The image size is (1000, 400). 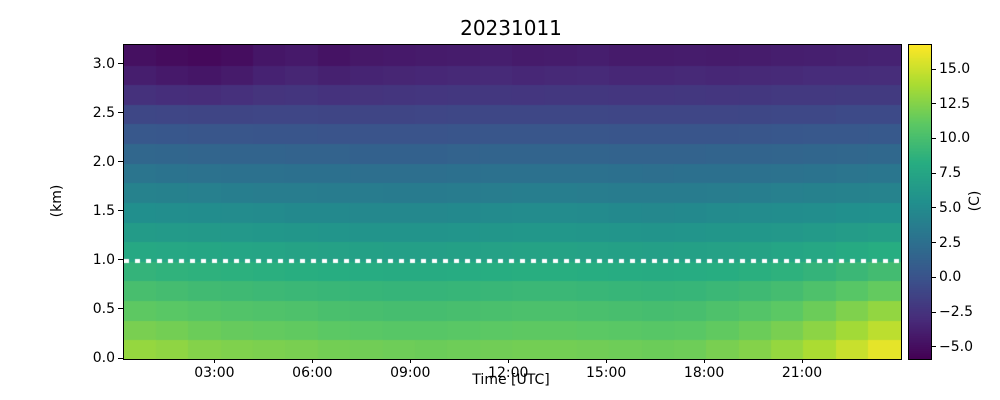 I want to click on y-tick-label: 0.5, so click(x=103, y=308).